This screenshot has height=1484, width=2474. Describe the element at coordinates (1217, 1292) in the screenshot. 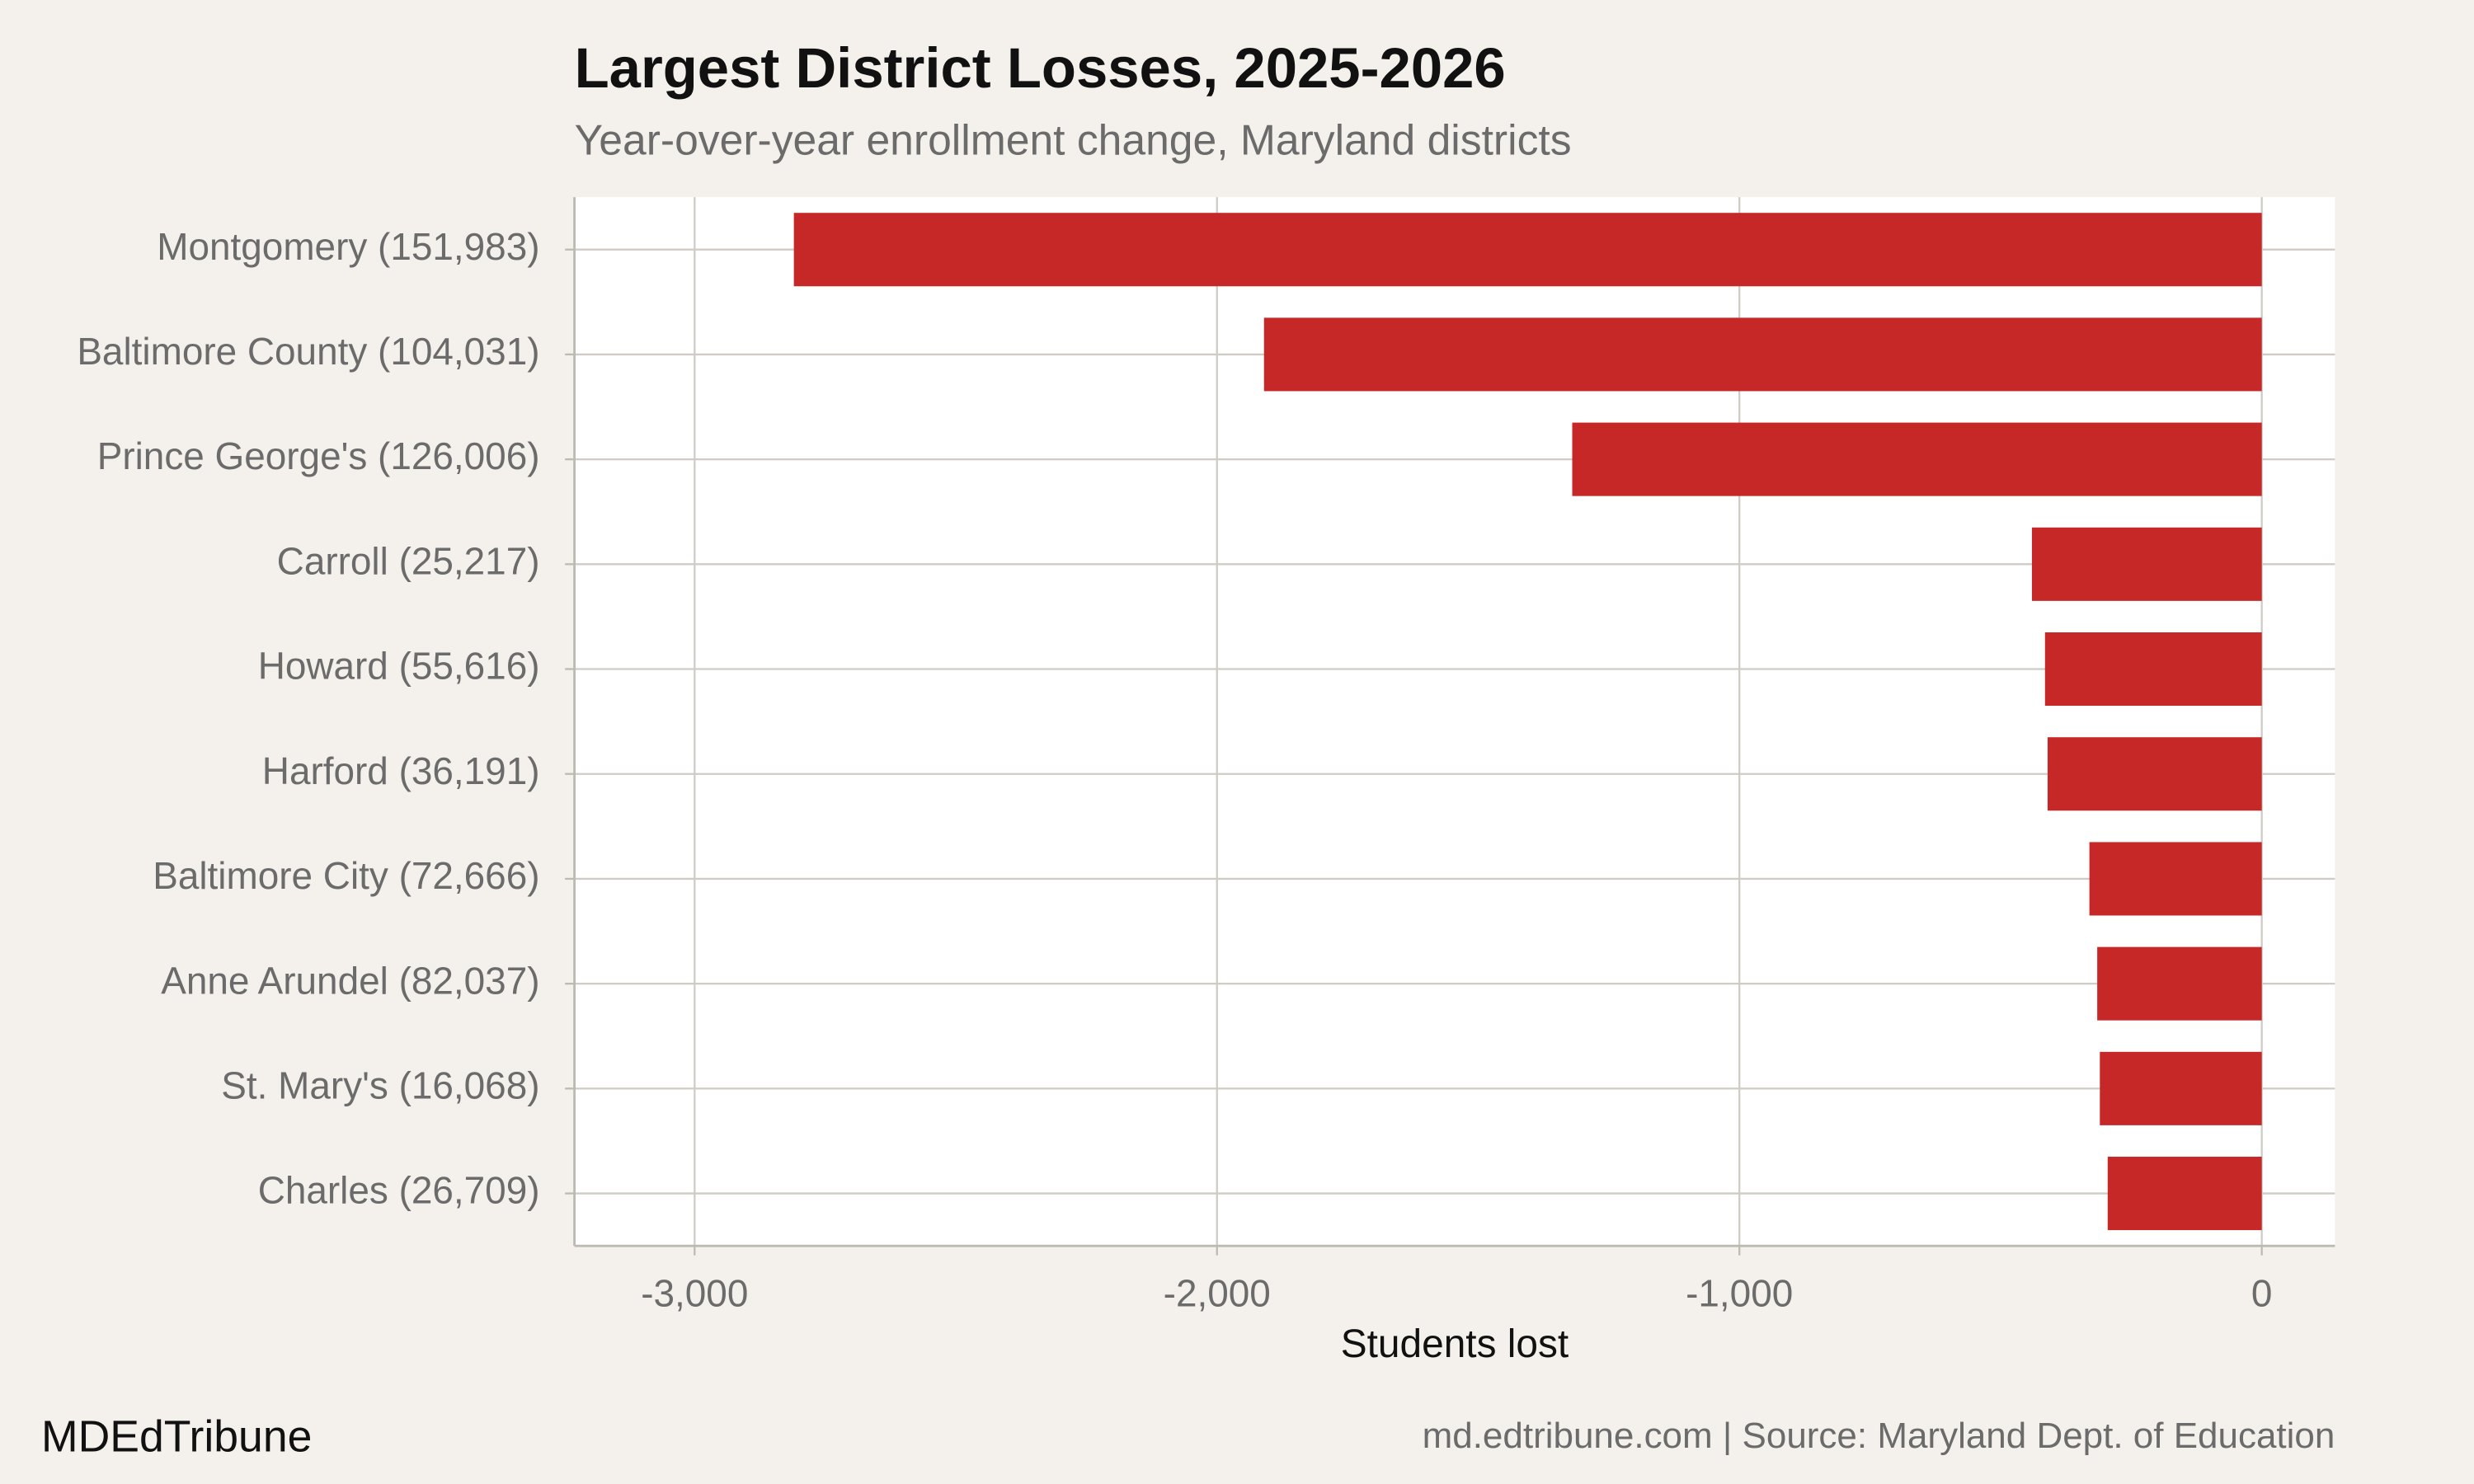

I see `x-tick-label: -2,000` at that location.